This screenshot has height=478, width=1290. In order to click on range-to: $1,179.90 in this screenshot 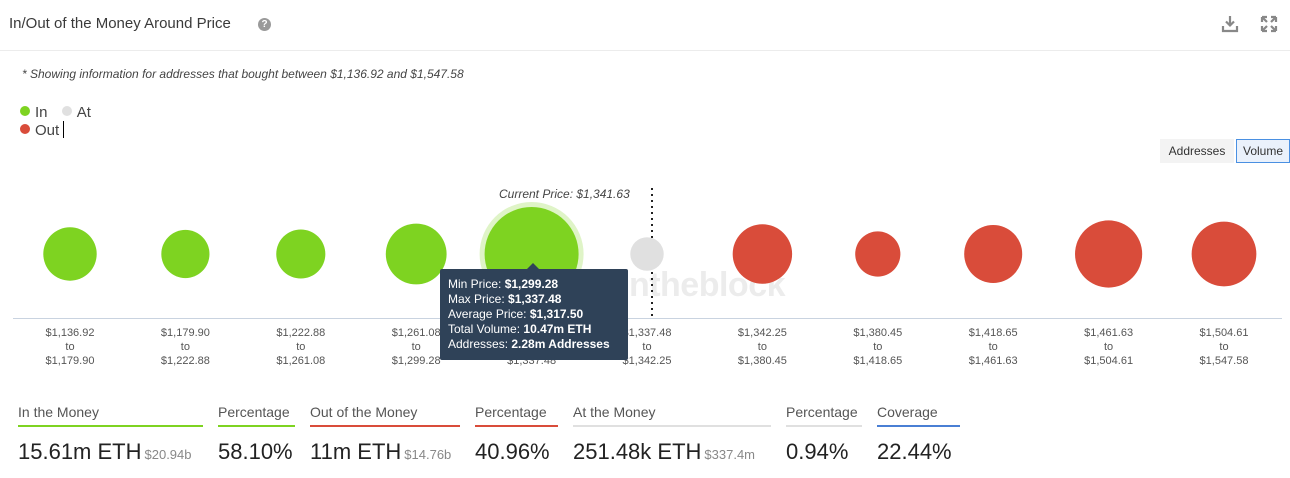, I will do `click(70, 361)`.